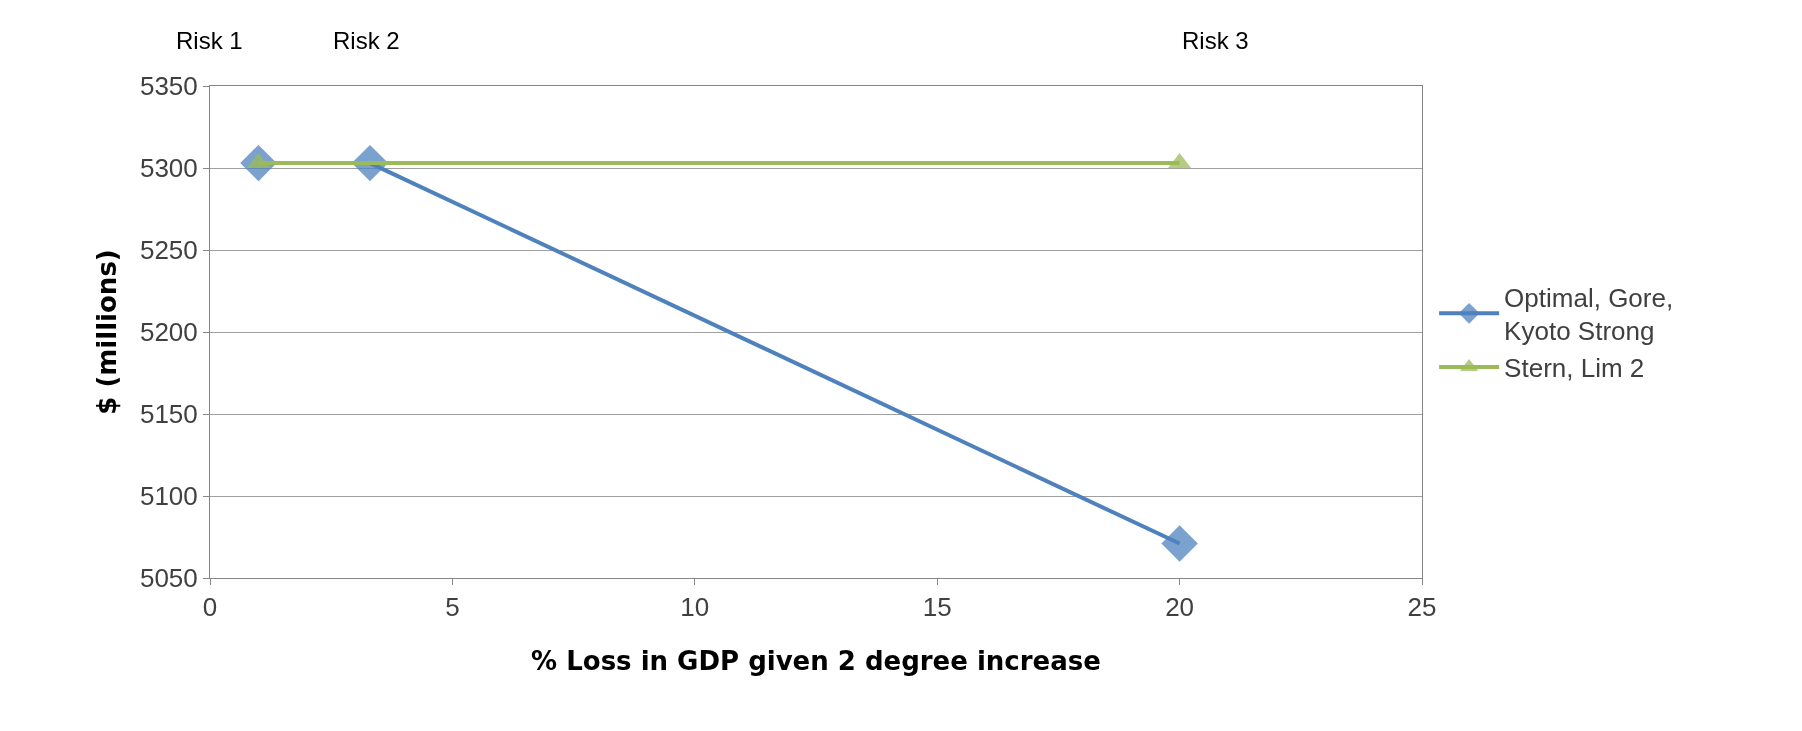 This screenshot has width=1802, height=731. What do you see at coordinates (168, 332) in the screenshot?
I see `y-tick-label: 5200` at bounding box center [168, 332].